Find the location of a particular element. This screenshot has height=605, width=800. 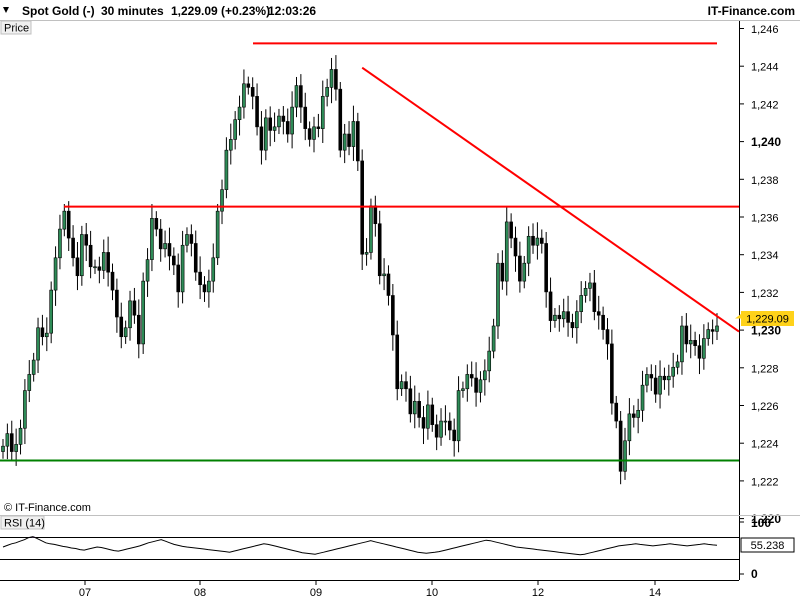

collapse-icon is located at coordinates (6, 10).